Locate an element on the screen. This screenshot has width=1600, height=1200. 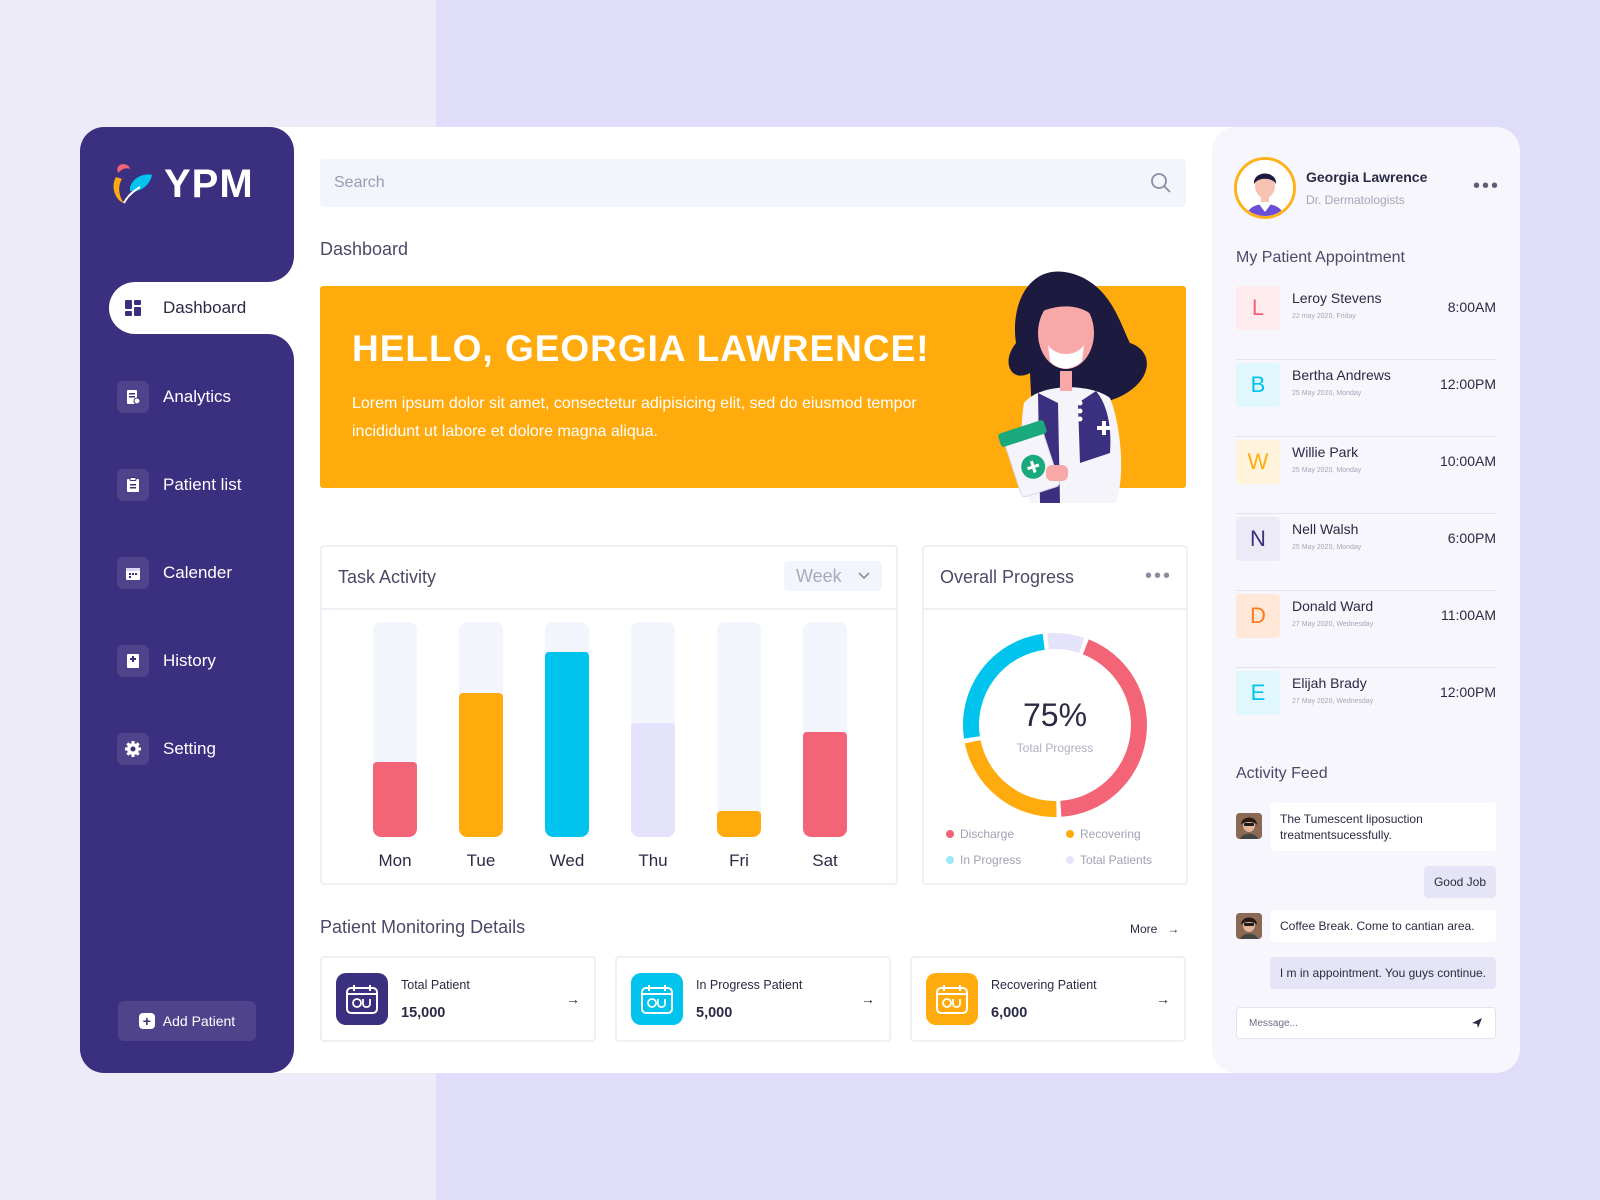
appointment-time: 11:00AM is located at coordinates (1468, 615).